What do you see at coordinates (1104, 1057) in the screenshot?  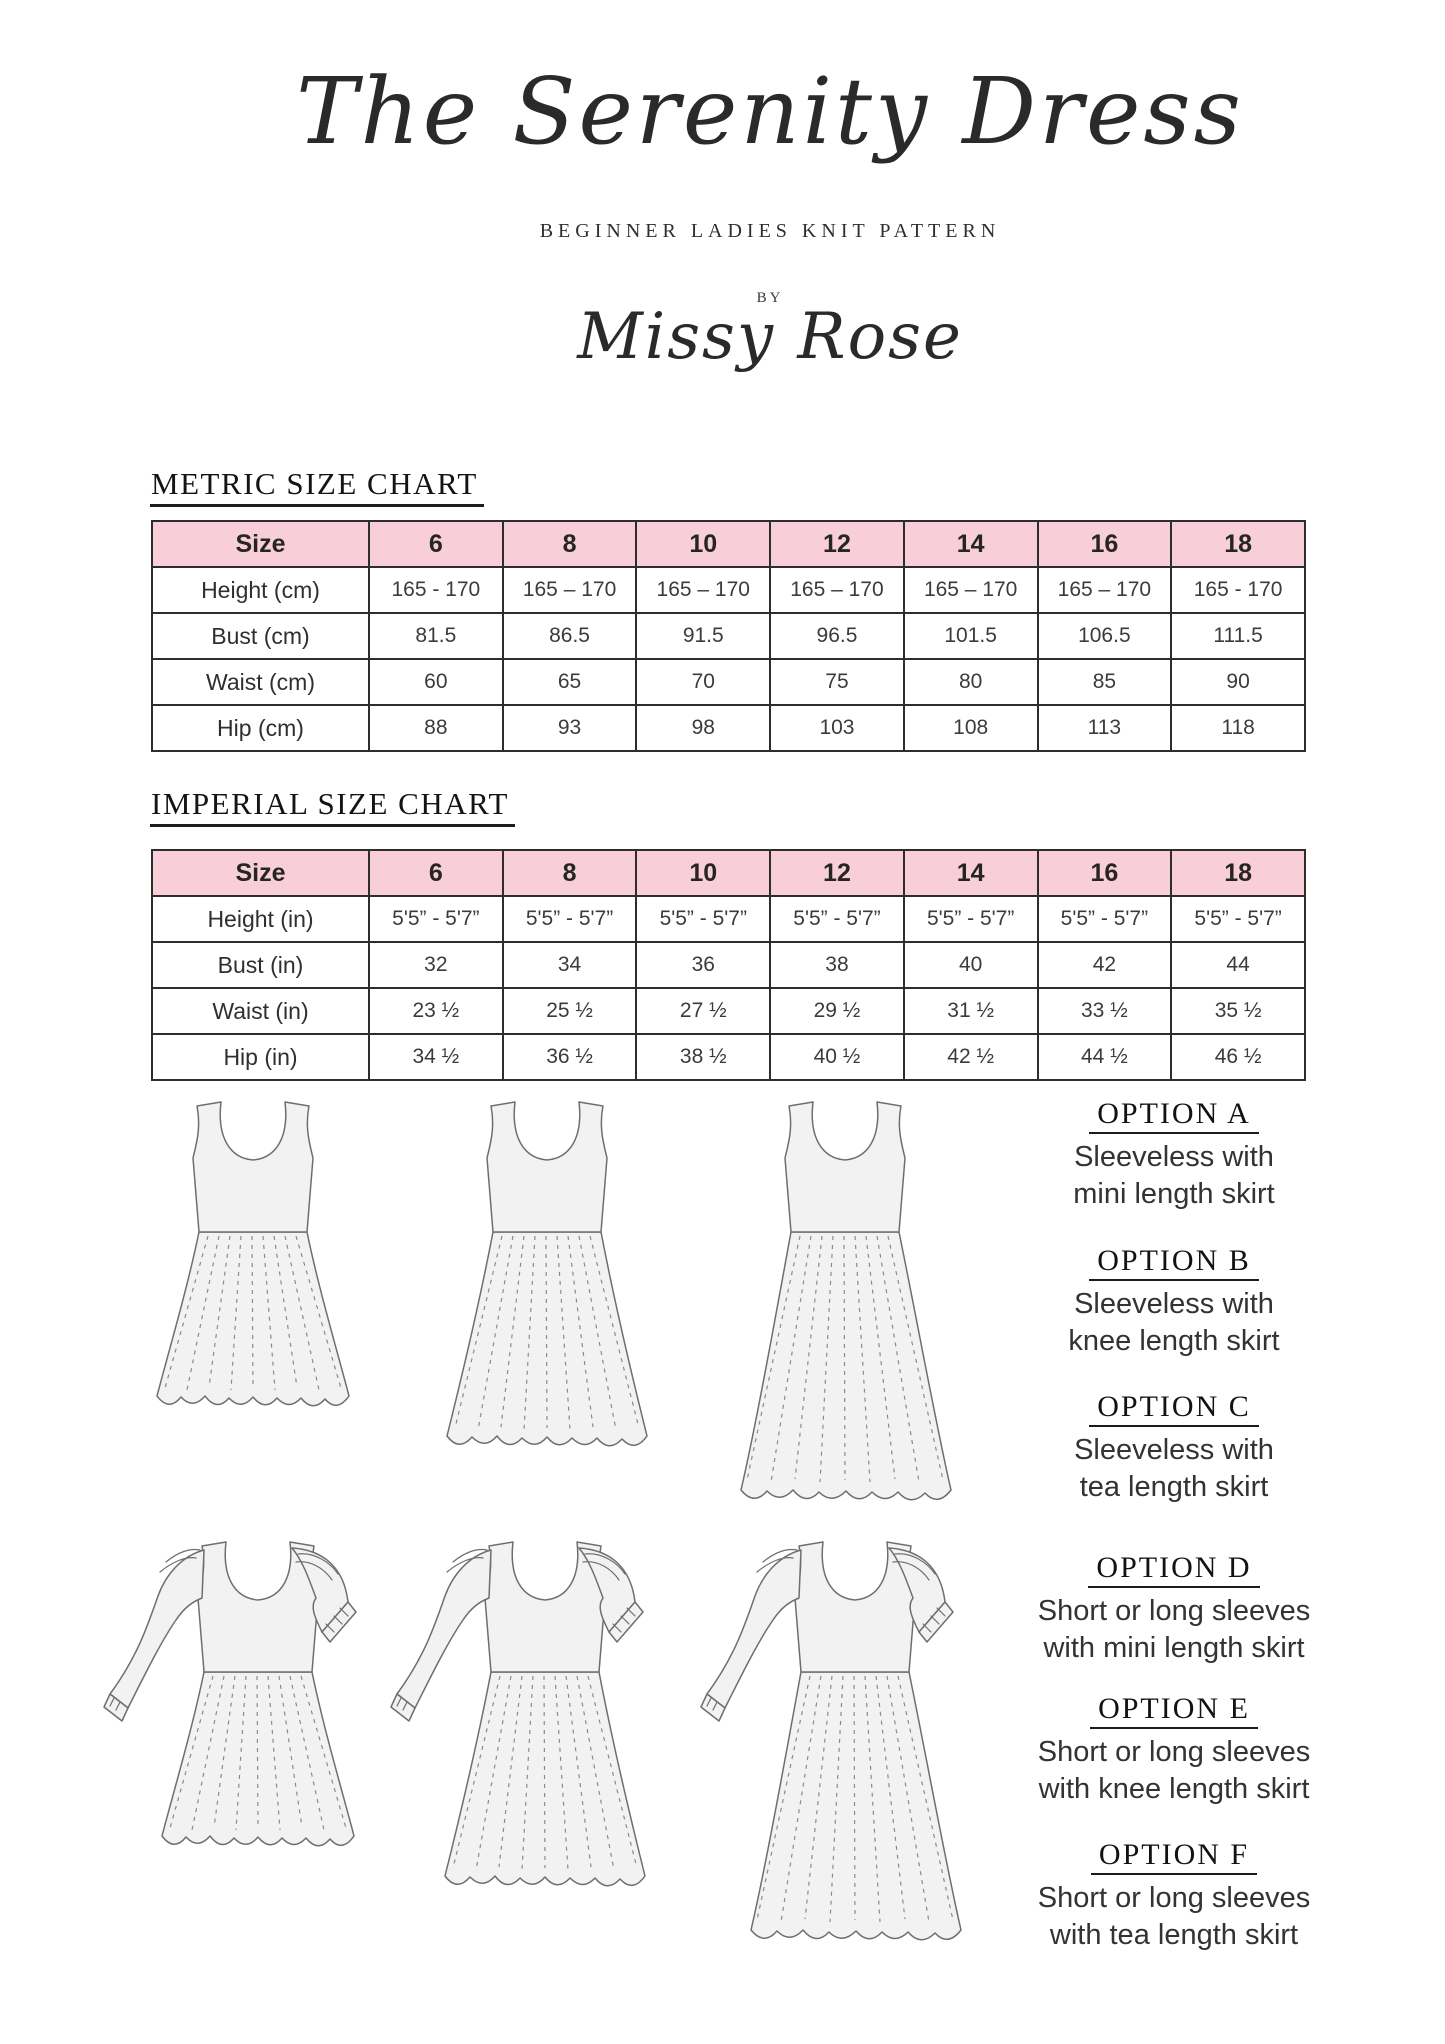 I see `table-cell: 44 ½` at bounding box center [1104, 1057].